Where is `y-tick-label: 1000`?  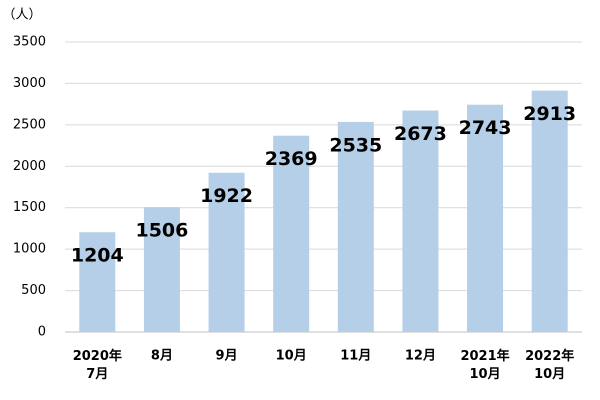 y-tick-label: 1000 is located at coordinates (29, 249).